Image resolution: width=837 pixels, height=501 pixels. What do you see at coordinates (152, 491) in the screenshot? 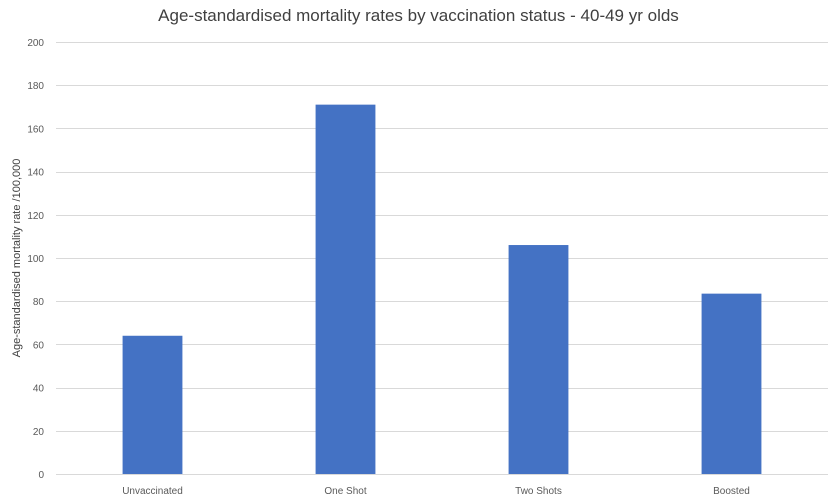
I see `x-tick-label: Unvaccinated` at bounding box center [152, 491].